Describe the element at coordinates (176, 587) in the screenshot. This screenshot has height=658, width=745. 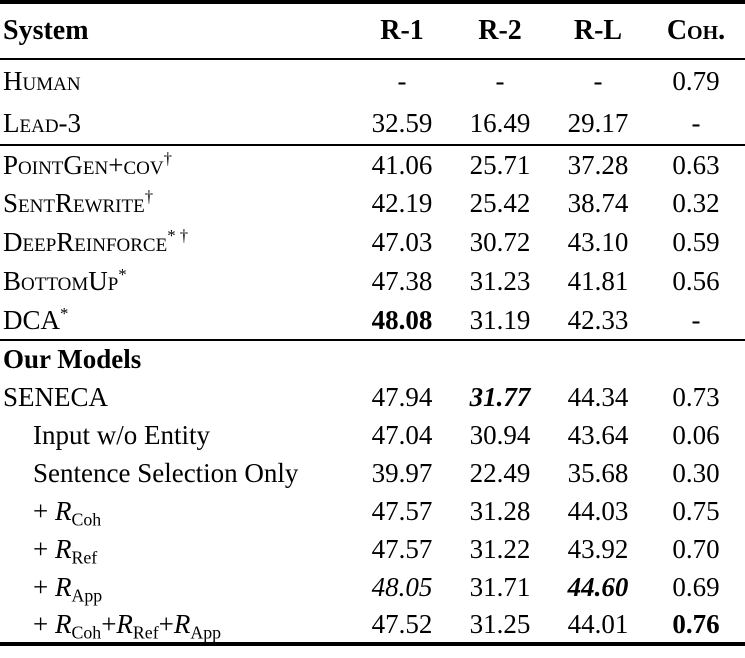
I see `system-name-cell: + RApp` at that location.